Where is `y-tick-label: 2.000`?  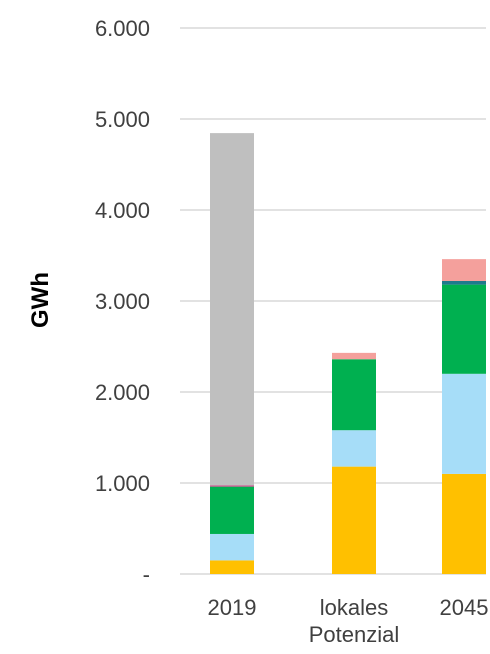
y-tick-label: 2.000 is located at coordinates (122, 392).